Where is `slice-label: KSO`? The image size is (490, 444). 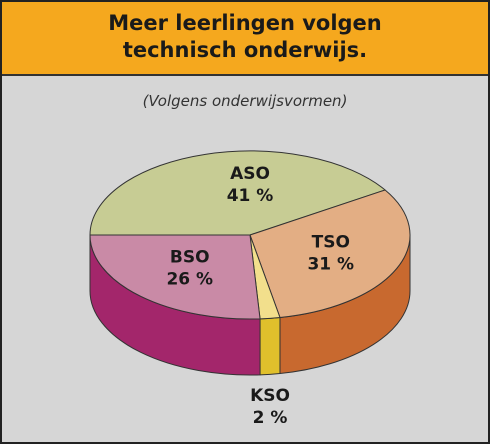 slice-label: KSO is located at coordinates (270, 396).